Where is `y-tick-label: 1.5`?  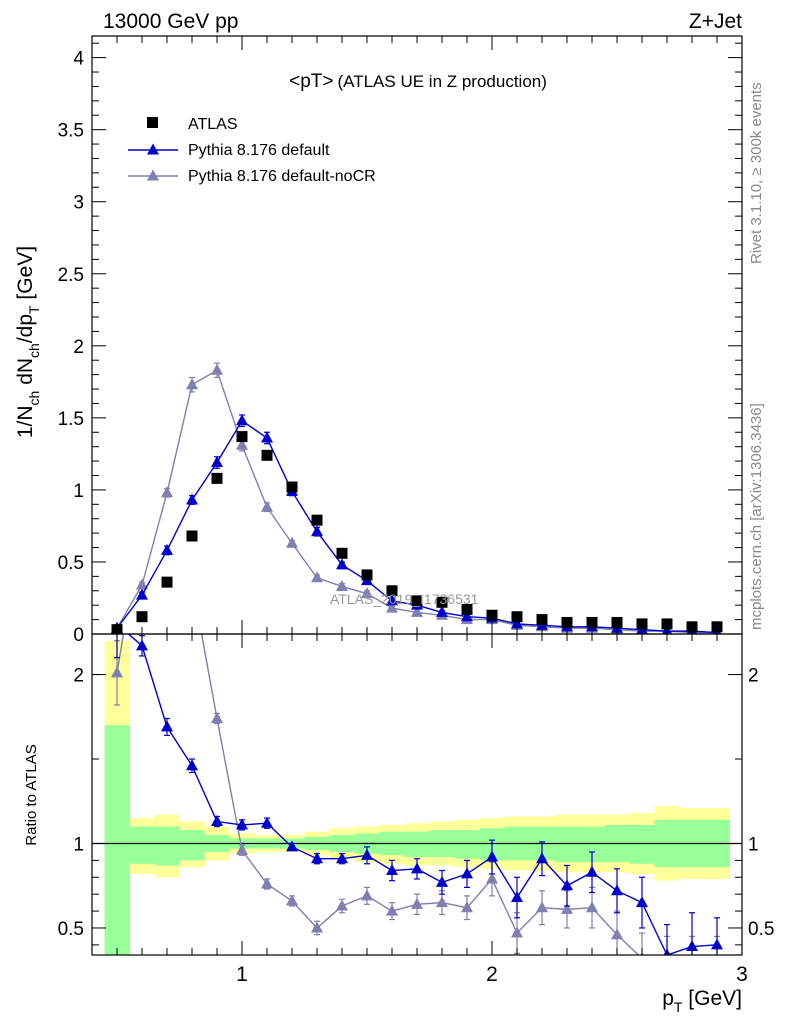
y-tick-label: 1.5 is located at coordinates (71, 419).